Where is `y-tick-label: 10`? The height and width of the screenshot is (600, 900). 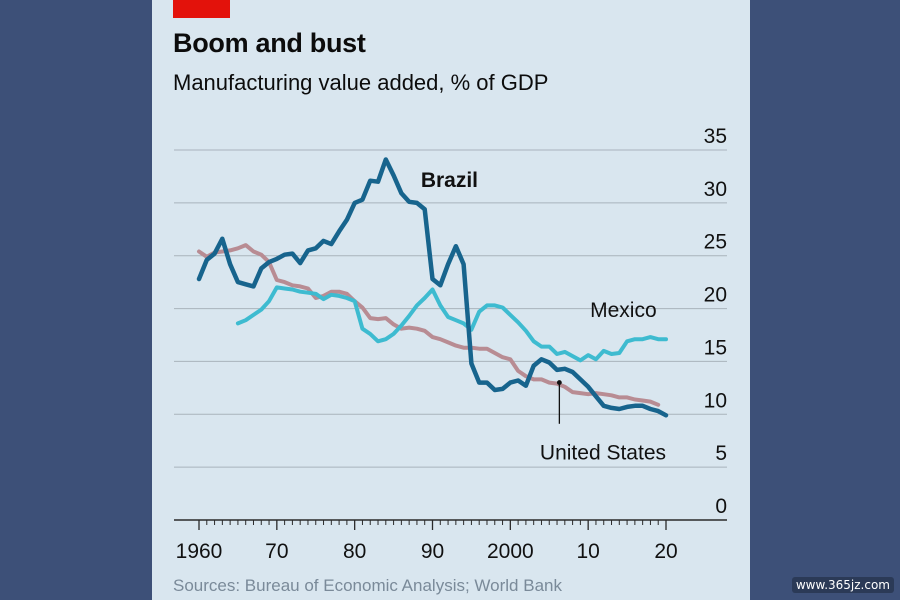 y-tick-label: 10 is located at coordinates (715, 400).